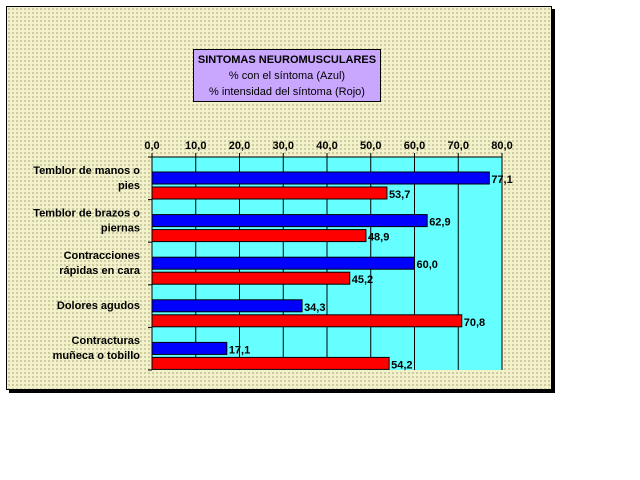 This screenshot has height=480, width=640. Describe the element at coordinates (129, 186) in the screenshot. I see `category-label-line: pies` at that location.